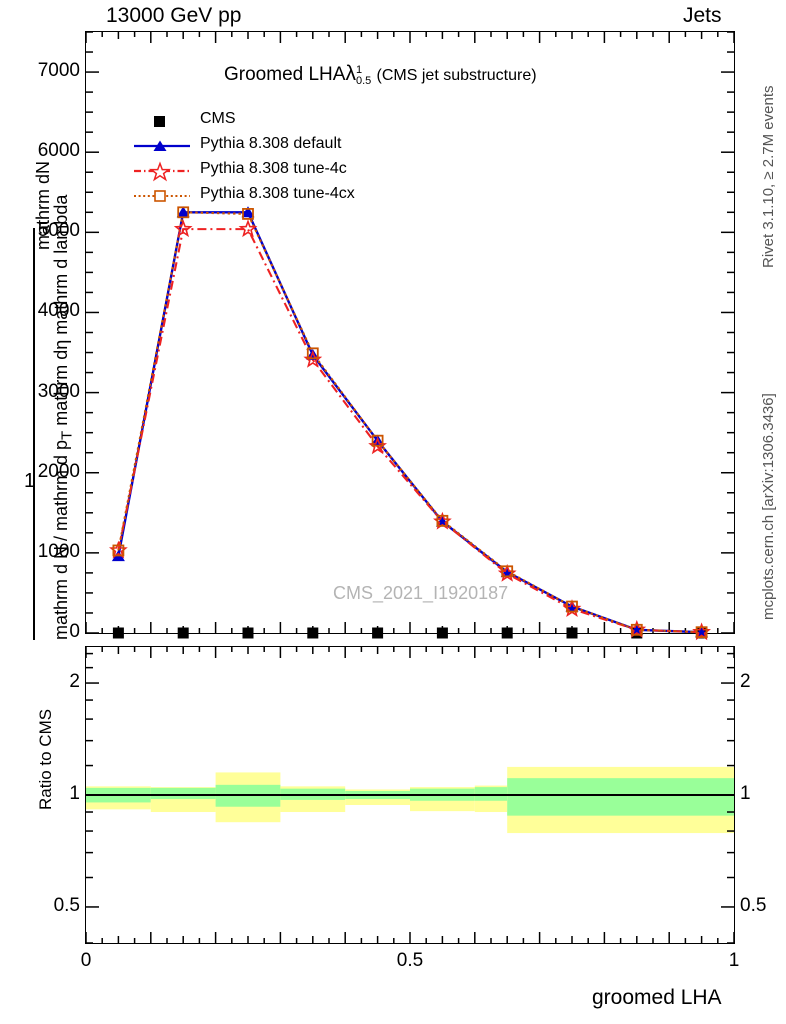 The image size is (786, 1024). I want to click on xaxis-tick-label-0.5: 0.5, so click(410, 960).